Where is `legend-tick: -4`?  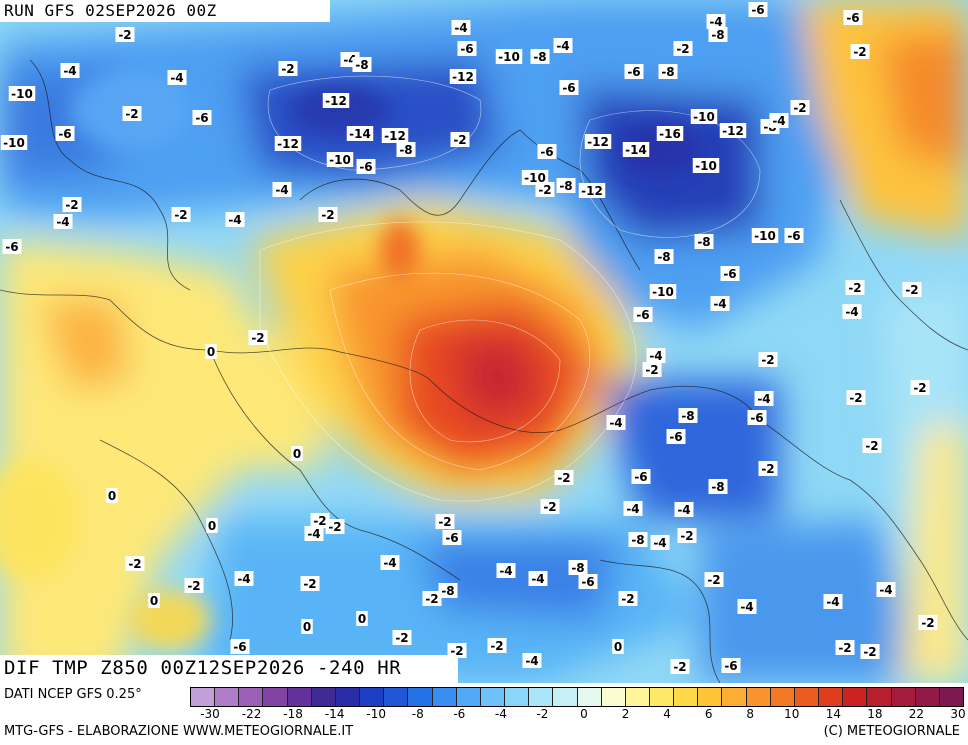
legend-tick: -4 is located at coordinates (501, 714).